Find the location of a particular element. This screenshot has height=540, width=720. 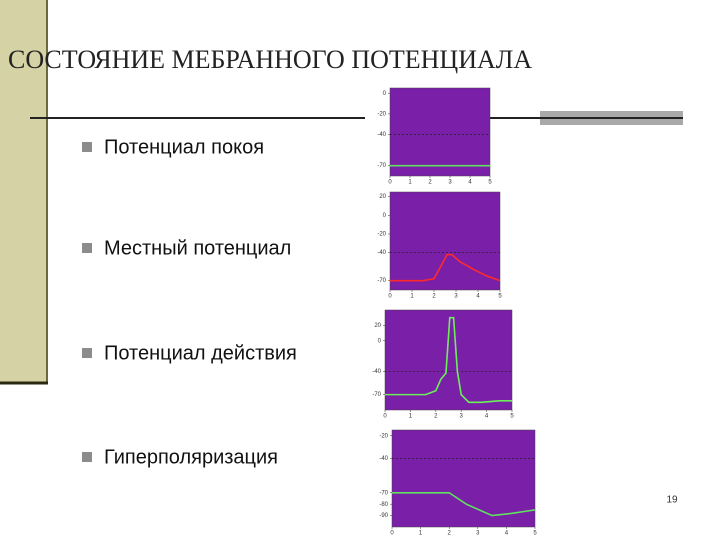

y-tick-label: -80 is located at coordinates (383, 505).